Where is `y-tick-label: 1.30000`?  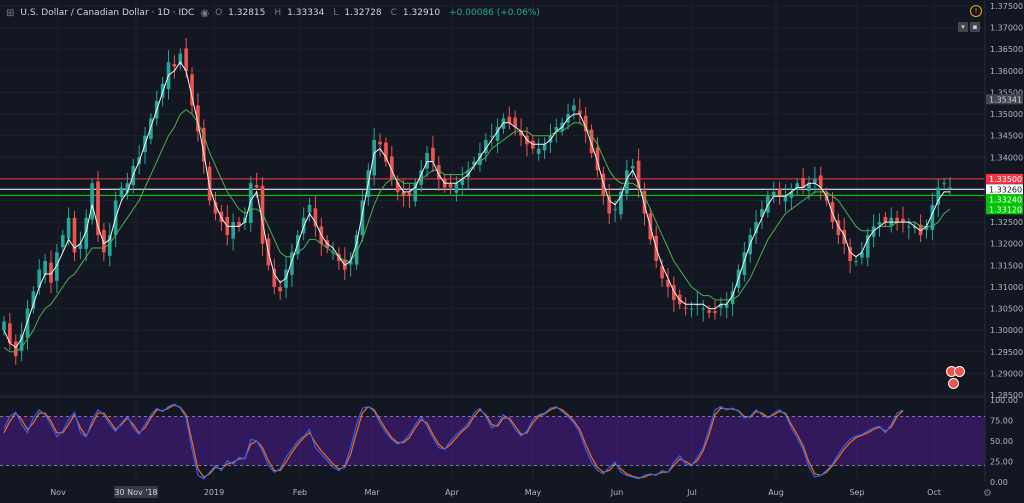
y-tick-label: 1.30000 is located at coordinates (1006, 330).